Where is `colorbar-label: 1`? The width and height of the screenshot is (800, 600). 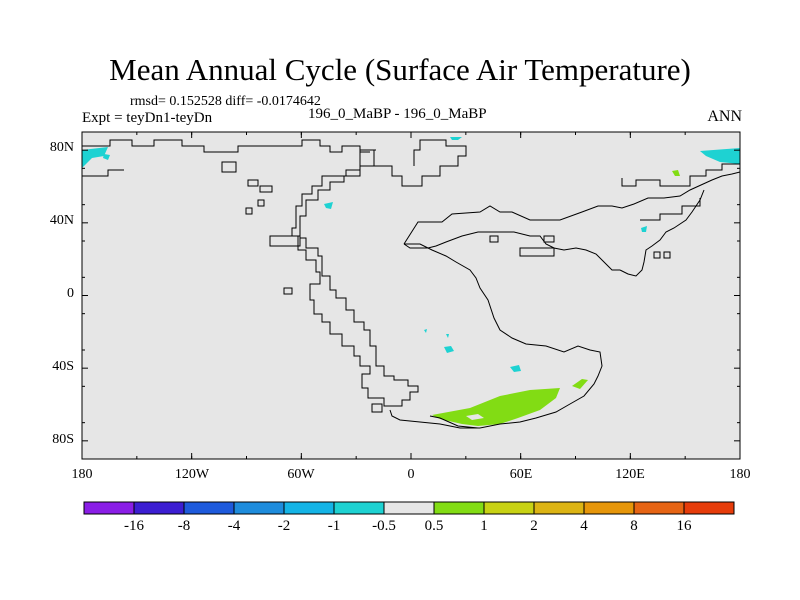
colorbar-label: 1 is located at coordinates (484, 526).